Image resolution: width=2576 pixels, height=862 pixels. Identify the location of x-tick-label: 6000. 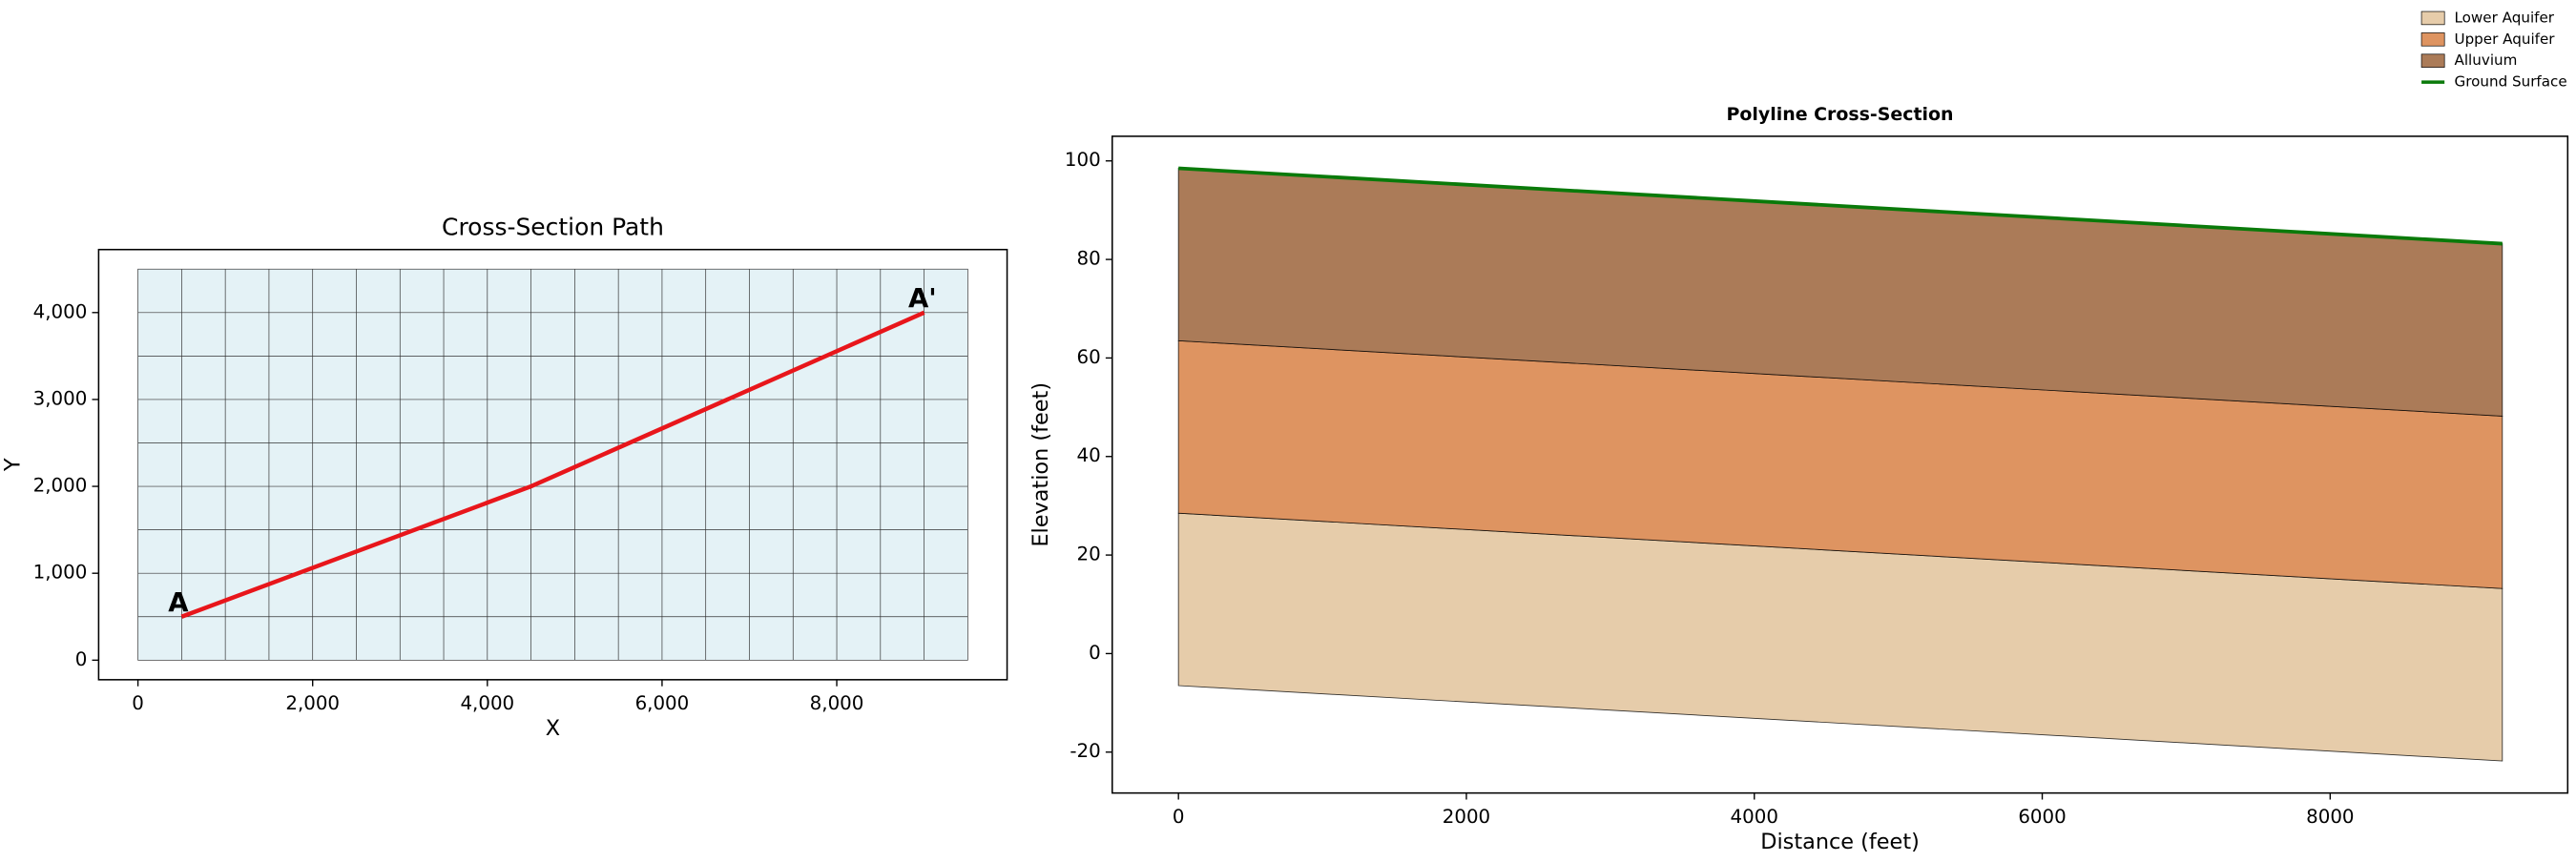
(2042, 817).